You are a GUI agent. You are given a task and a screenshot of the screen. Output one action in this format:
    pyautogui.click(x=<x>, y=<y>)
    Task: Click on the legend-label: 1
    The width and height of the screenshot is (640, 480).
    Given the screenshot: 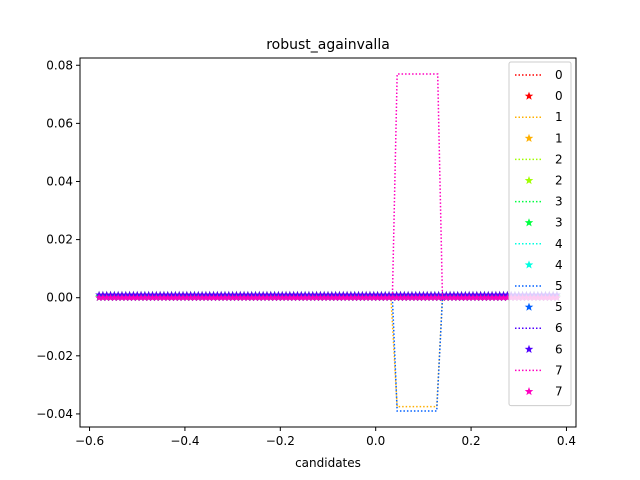 What is the action you would take?
    pyautogui.click(x=559, y=138)
    